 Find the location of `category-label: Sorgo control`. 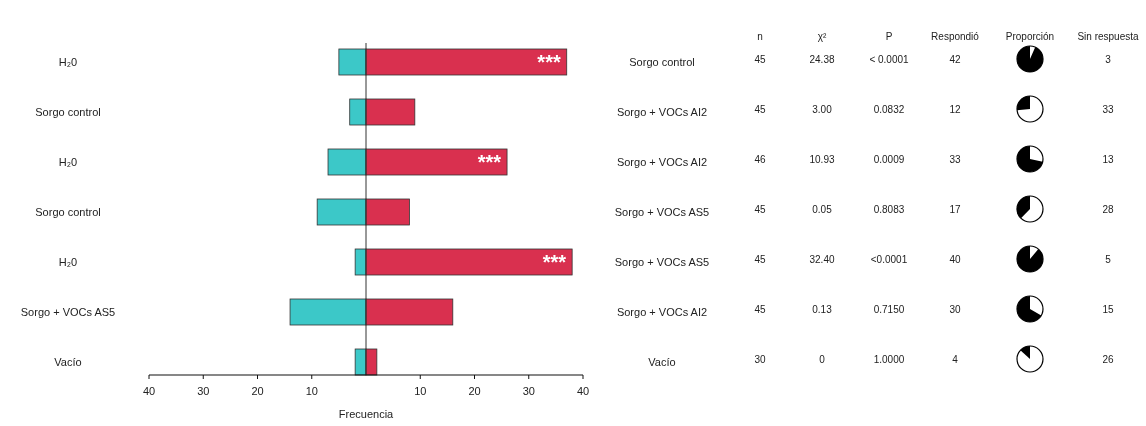

category-label: Sorgo control is located at coordinates (662, 62).